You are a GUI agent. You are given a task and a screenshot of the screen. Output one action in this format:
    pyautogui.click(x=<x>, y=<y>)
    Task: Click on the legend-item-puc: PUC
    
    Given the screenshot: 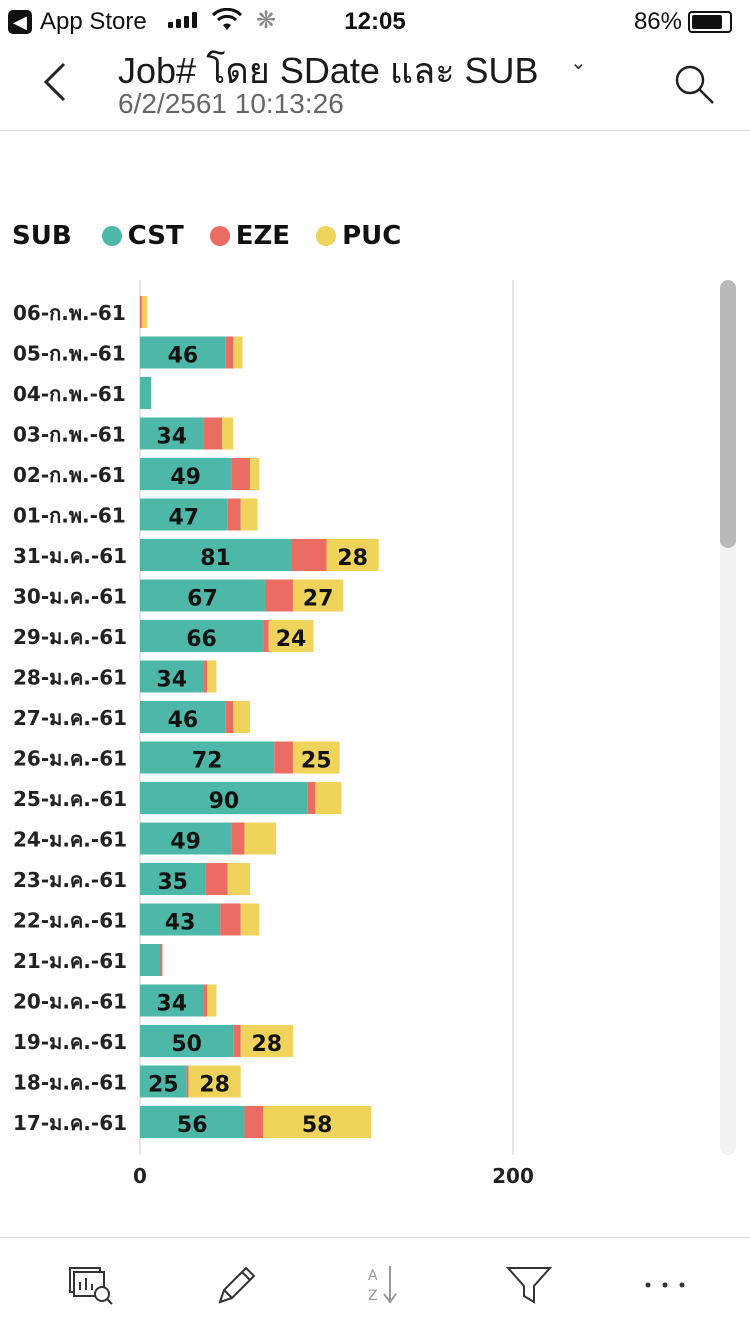 What is the action you would take?
    pyautogui.click(x=358, y=236)
    